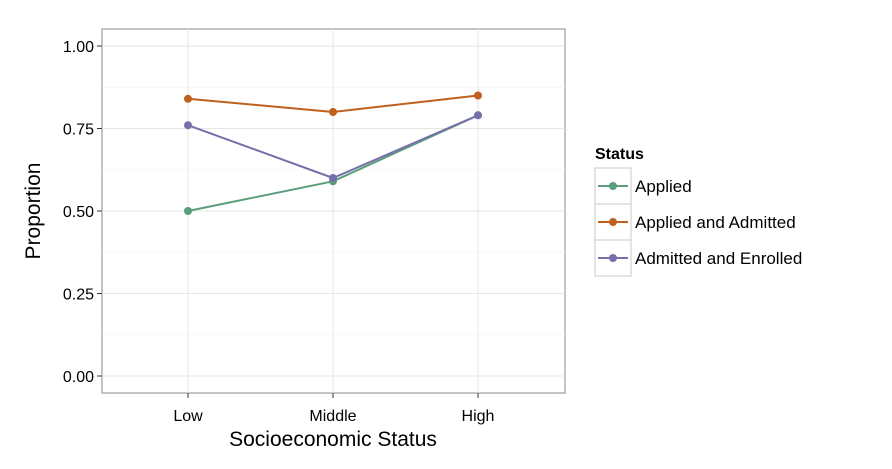 Image resolution: width=892 pixels, height=469 pixels. Describe the element at coordinates (188, 416) in the screenshot. I see `x-tick-label: Low` at that location.